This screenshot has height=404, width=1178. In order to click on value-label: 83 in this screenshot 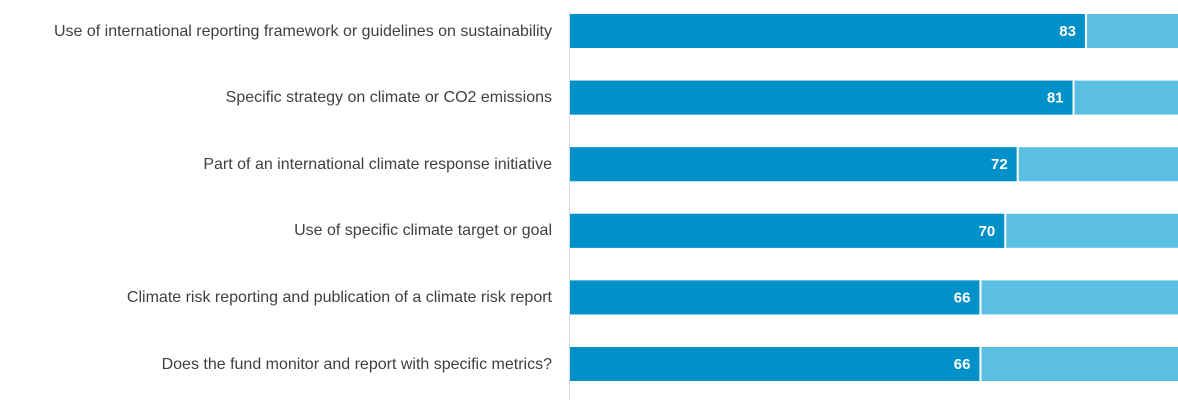, I will do `click(1067, 31)`.